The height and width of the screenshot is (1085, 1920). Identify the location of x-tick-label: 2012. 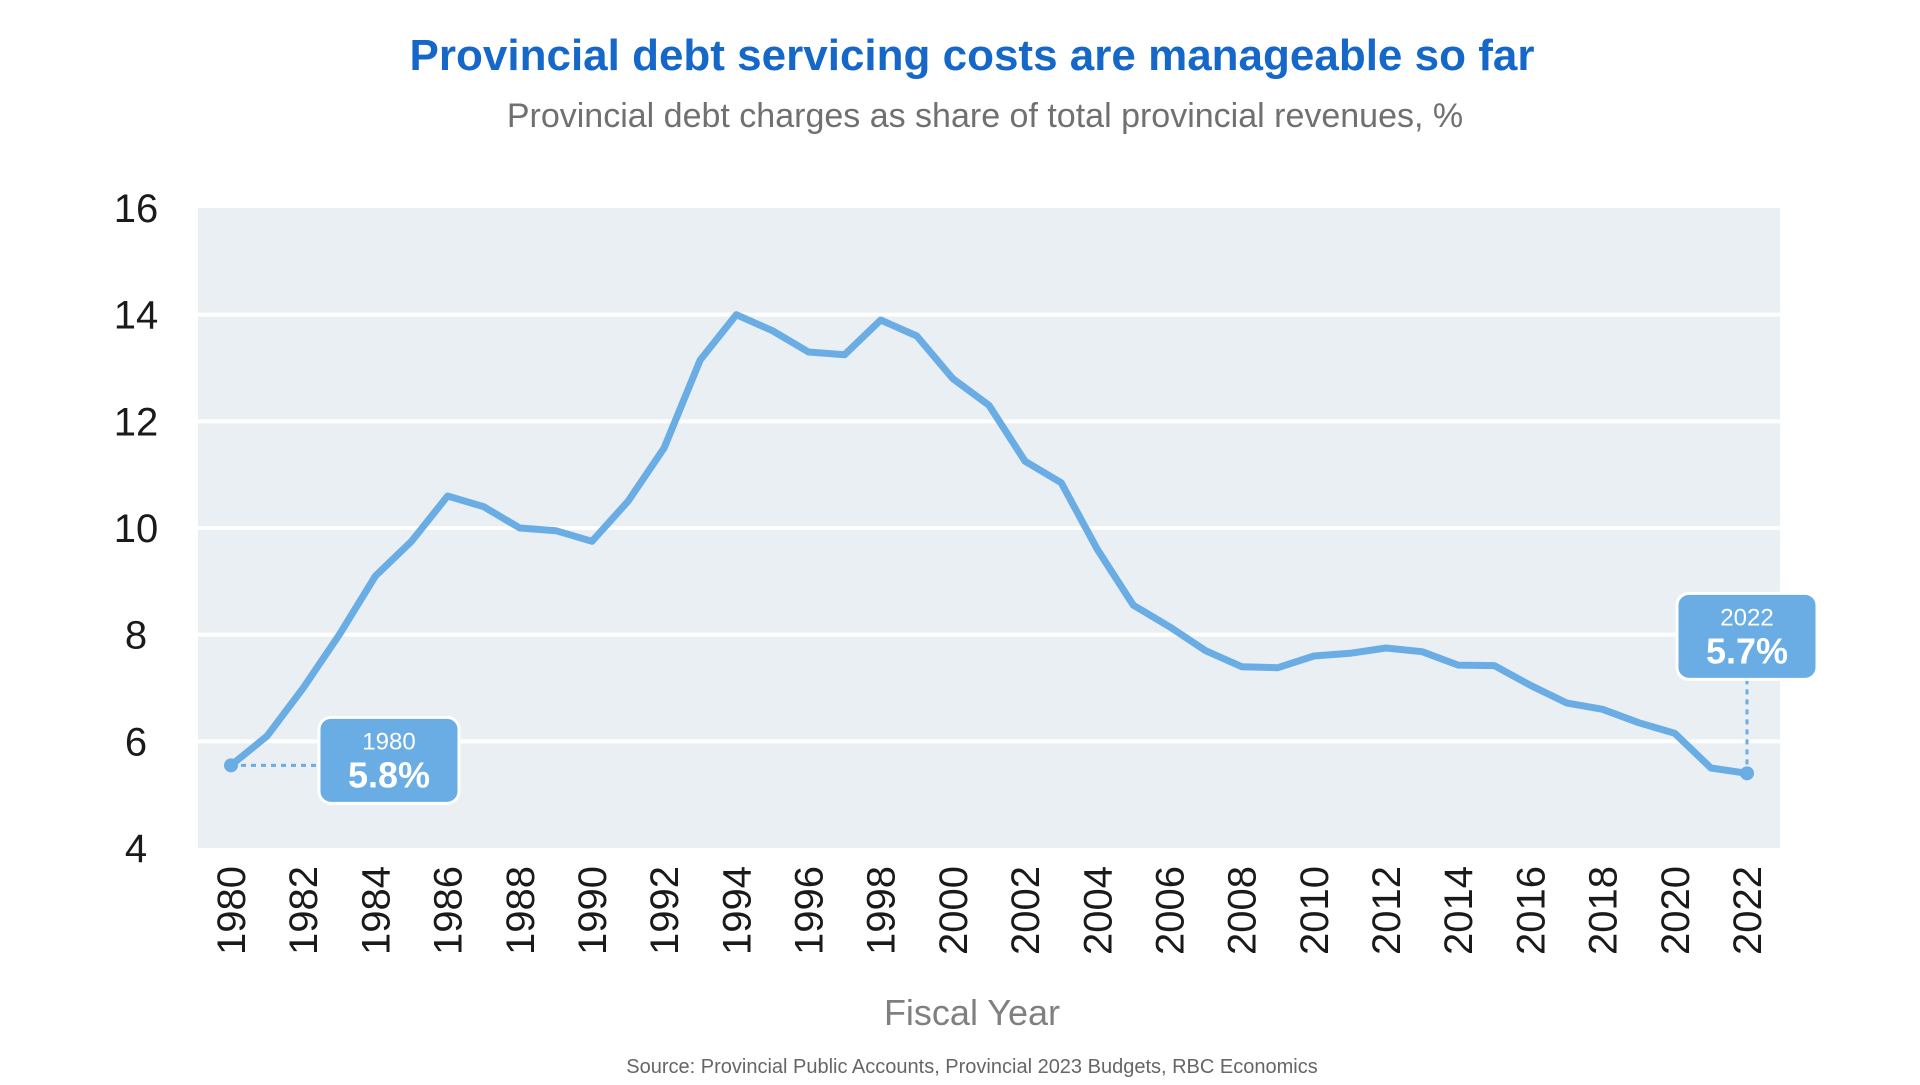
(1387, 910).